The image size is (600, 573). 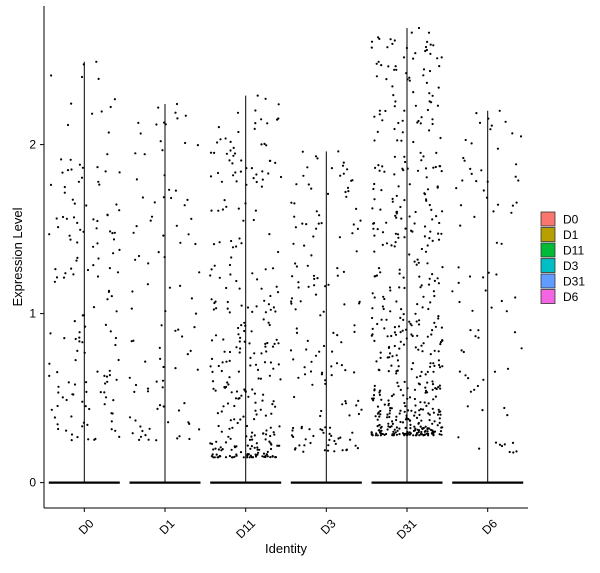 What do you see at coordinates (288, 525) in the screenshot?
I see `x-ticks: D0 D1 D11 D3 D31 D6` at bounding box center [288, 525].